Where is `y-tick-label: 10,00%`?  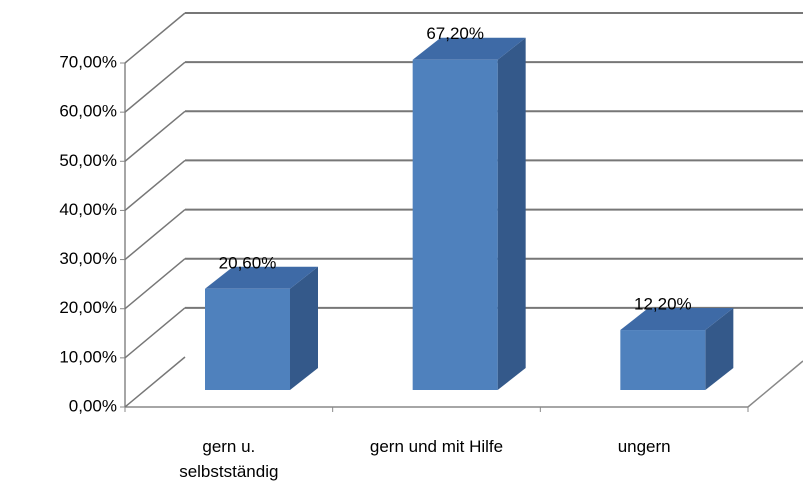 y-tick-label: 10,00% is located at coordinates (88, 356).